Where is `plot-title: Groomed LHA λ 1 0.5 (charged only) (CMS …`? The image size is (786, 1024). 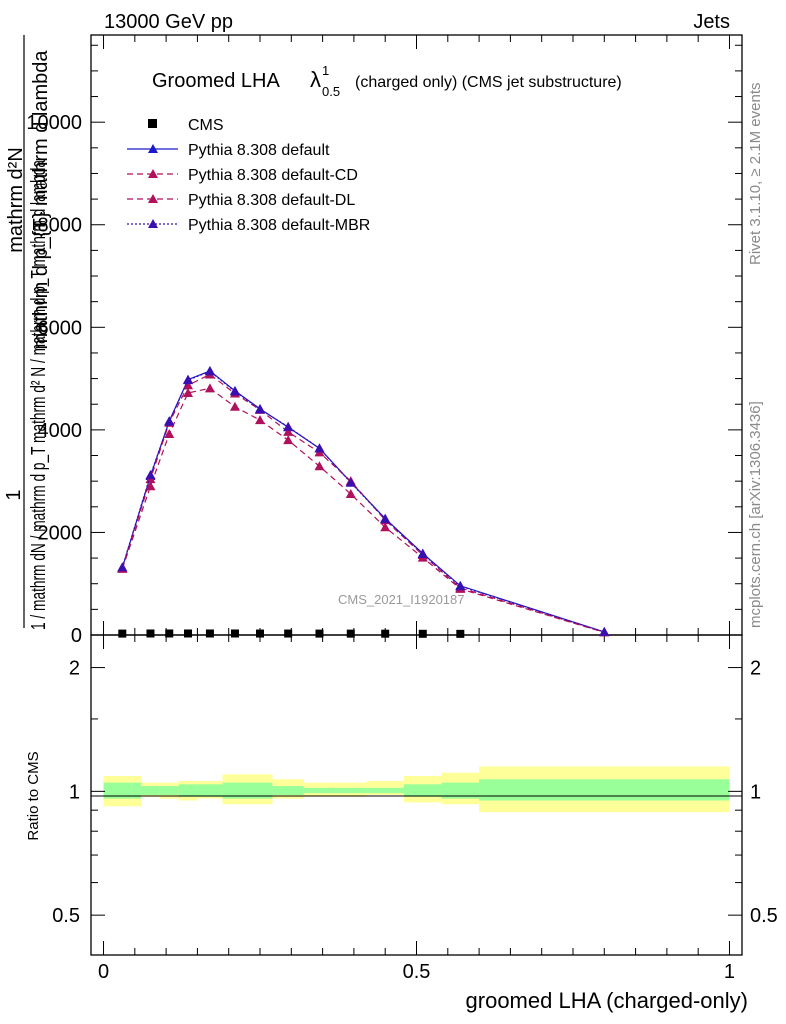 plot-title: Groomed LHA λ 1 0.5 (charged only) (CMS … is located at coordinates (387, 81).